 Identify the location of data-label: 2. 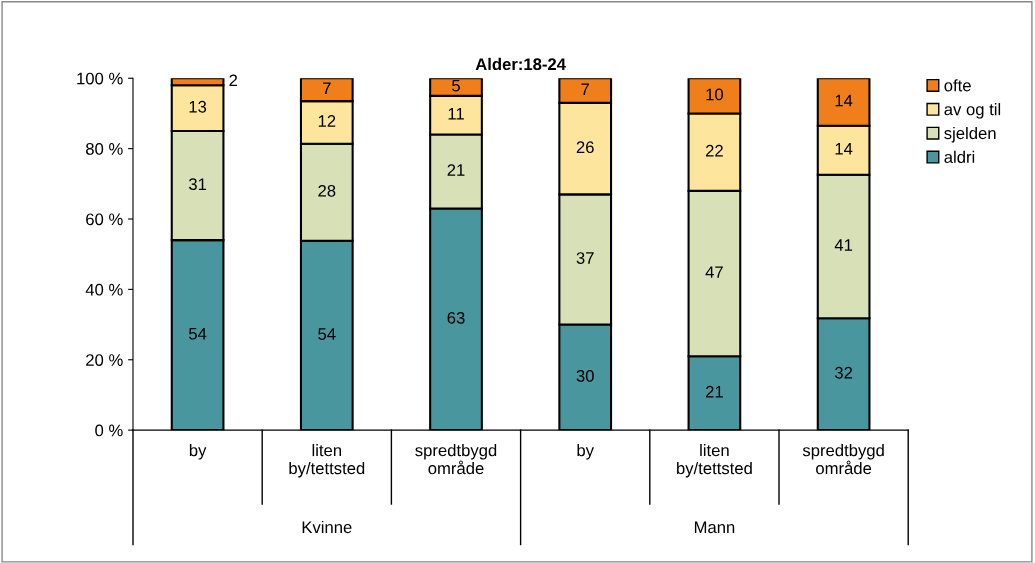
(233, 80).